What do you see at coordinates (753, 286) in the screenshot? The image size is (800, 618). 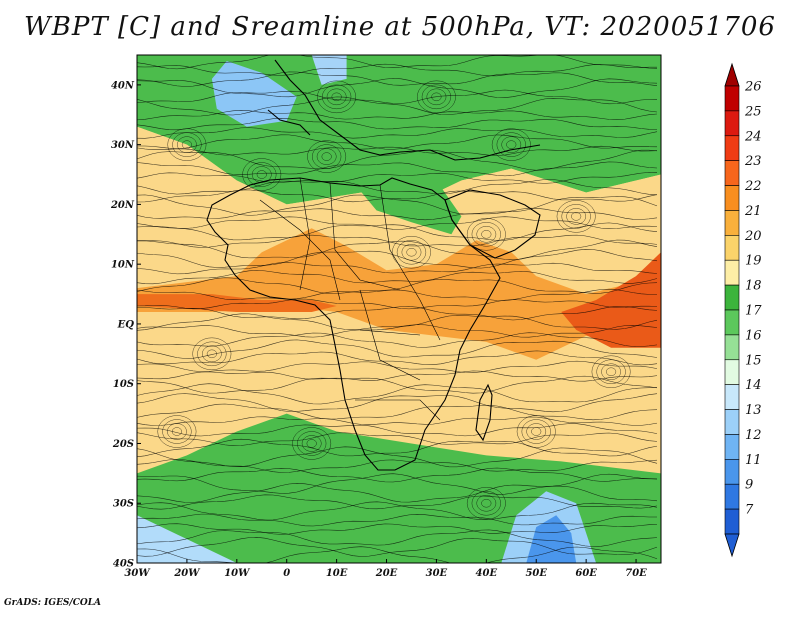 I see `colorbar-label: 18` at bounding box center [753, 286].